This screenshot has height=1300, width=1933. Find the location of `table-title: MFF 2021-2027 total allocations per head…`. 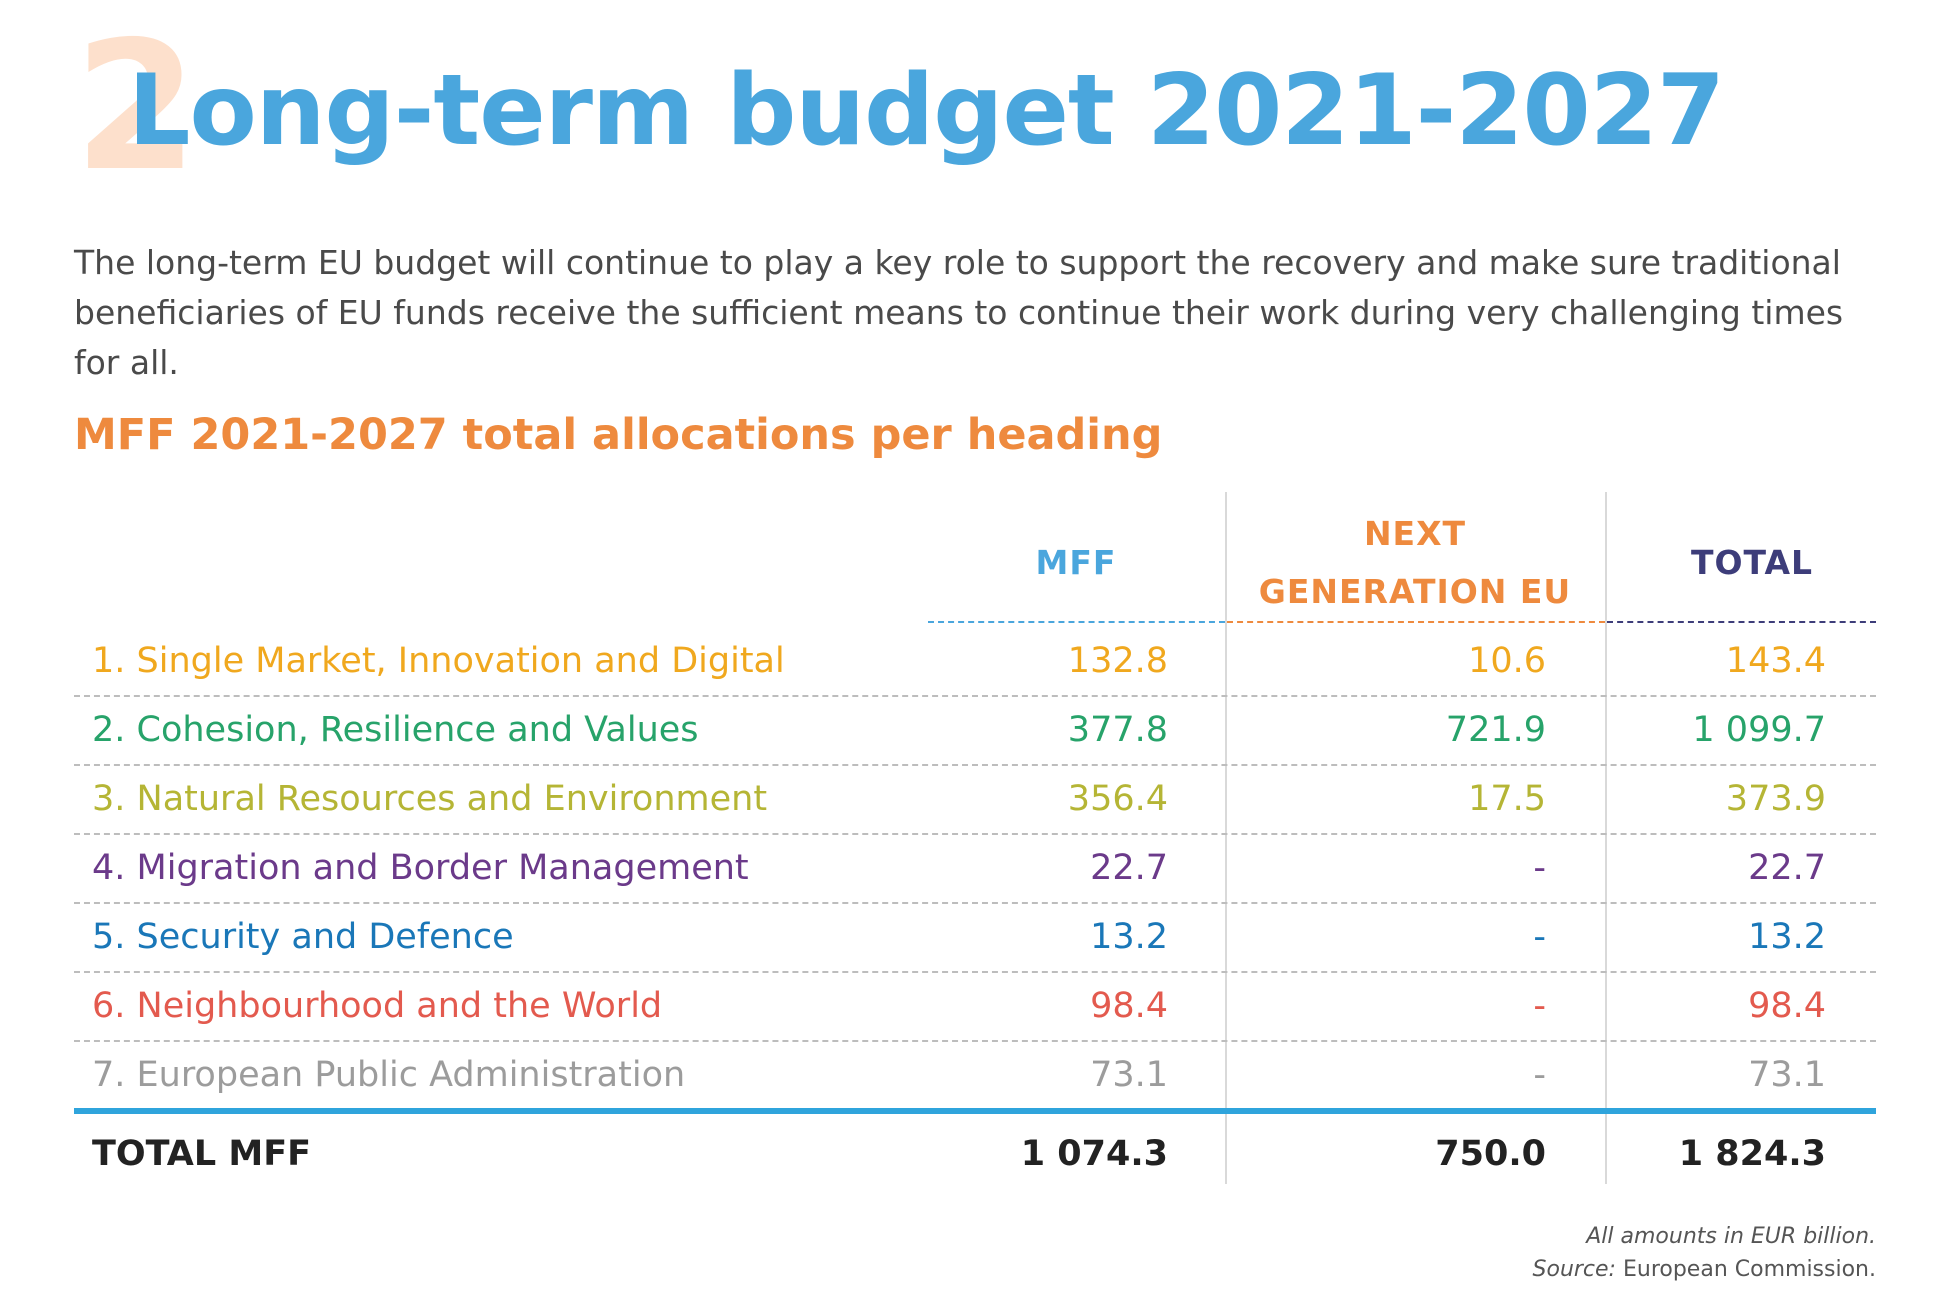

table-title: MFF 2021-2027 total allocations per head… is located at coordinates (618, 435).